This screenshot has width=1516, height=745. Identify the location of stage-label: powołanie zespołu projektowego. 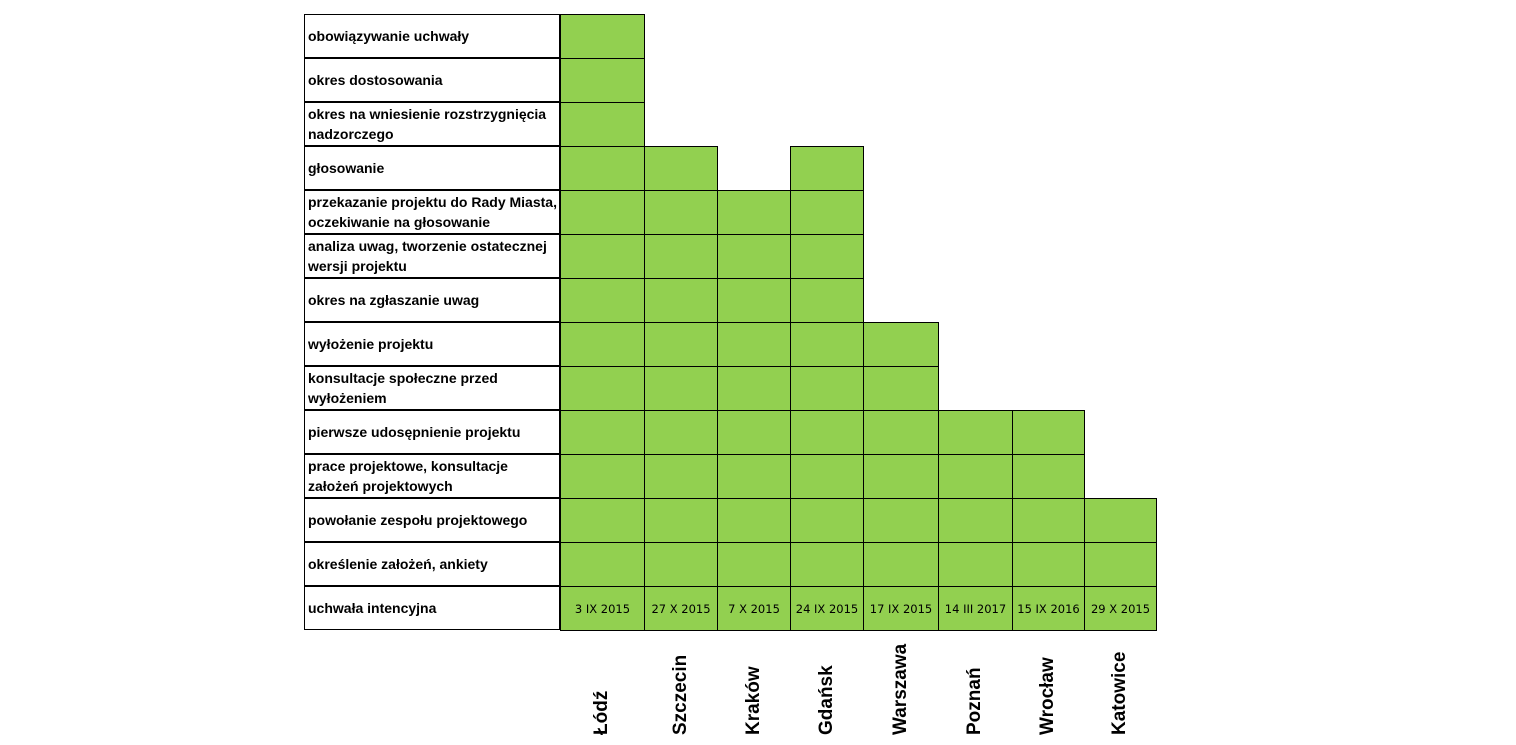
(432, 520).